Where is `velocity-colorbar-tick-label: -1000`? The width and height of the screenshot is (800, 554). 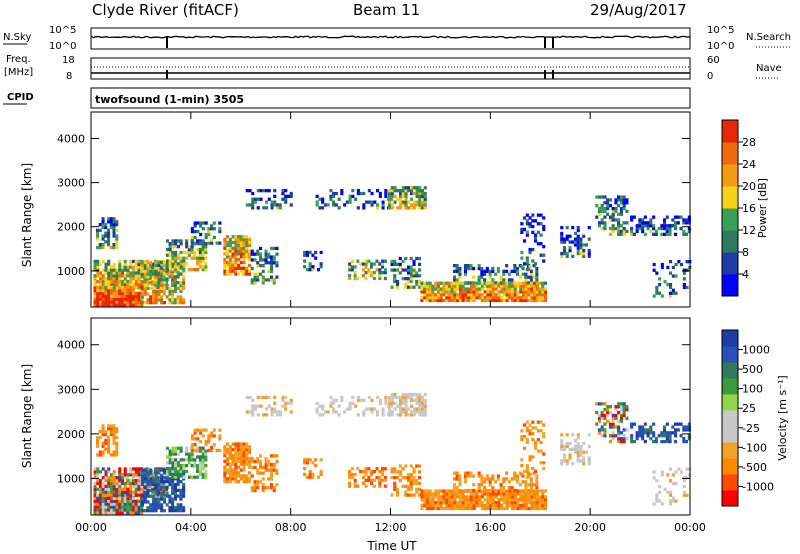
velocity-colorbar-tick-label: -1000 is located at coordinates (758, 486).